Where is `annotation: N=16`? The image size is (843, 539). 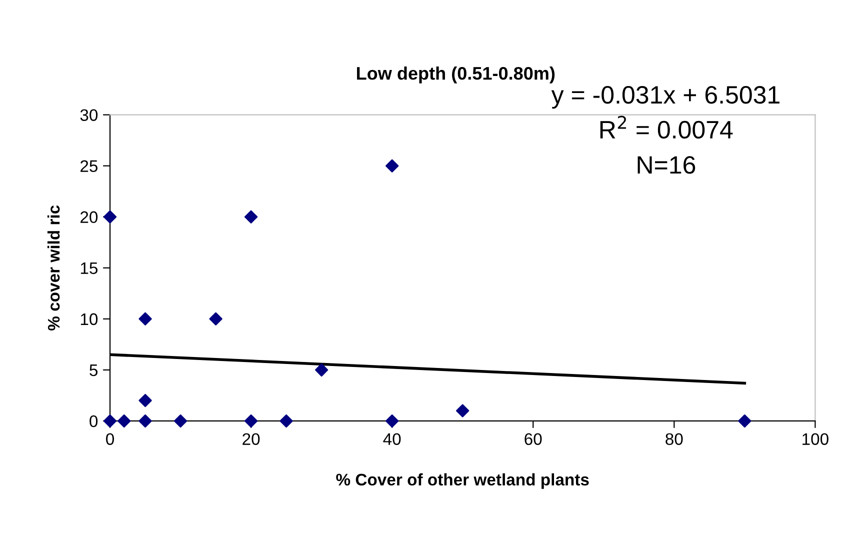
annotation: N=16 is located at coordinates (667, 165).